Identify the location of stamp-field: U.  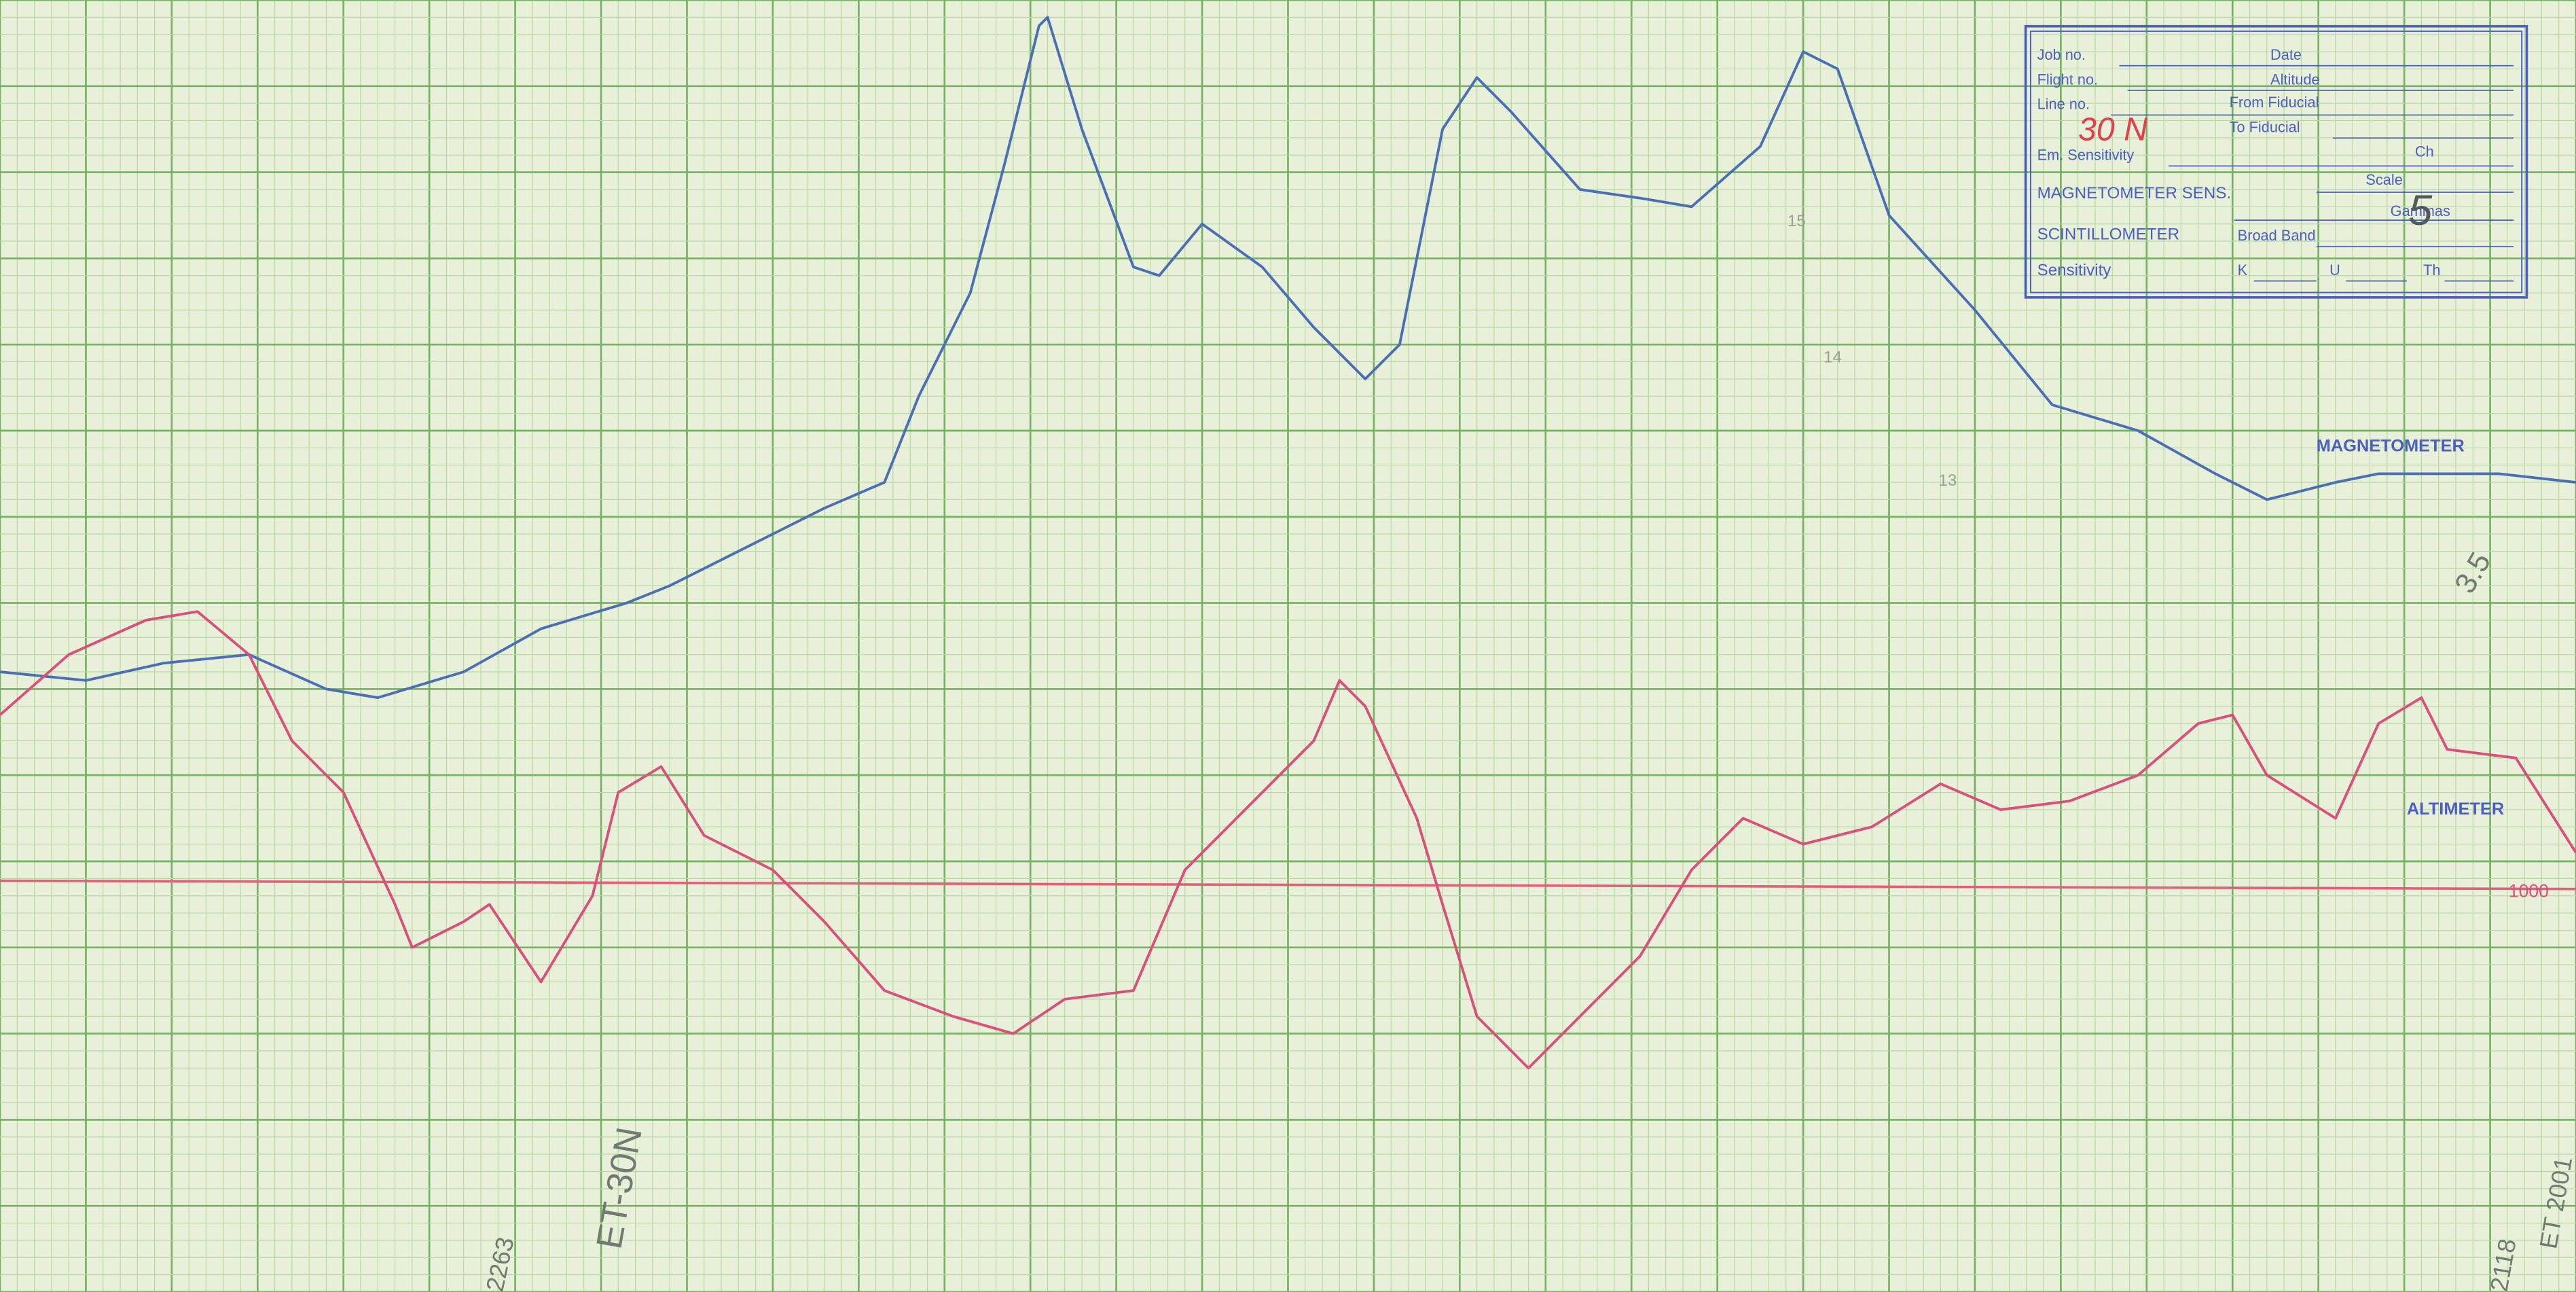
(2334, 270).